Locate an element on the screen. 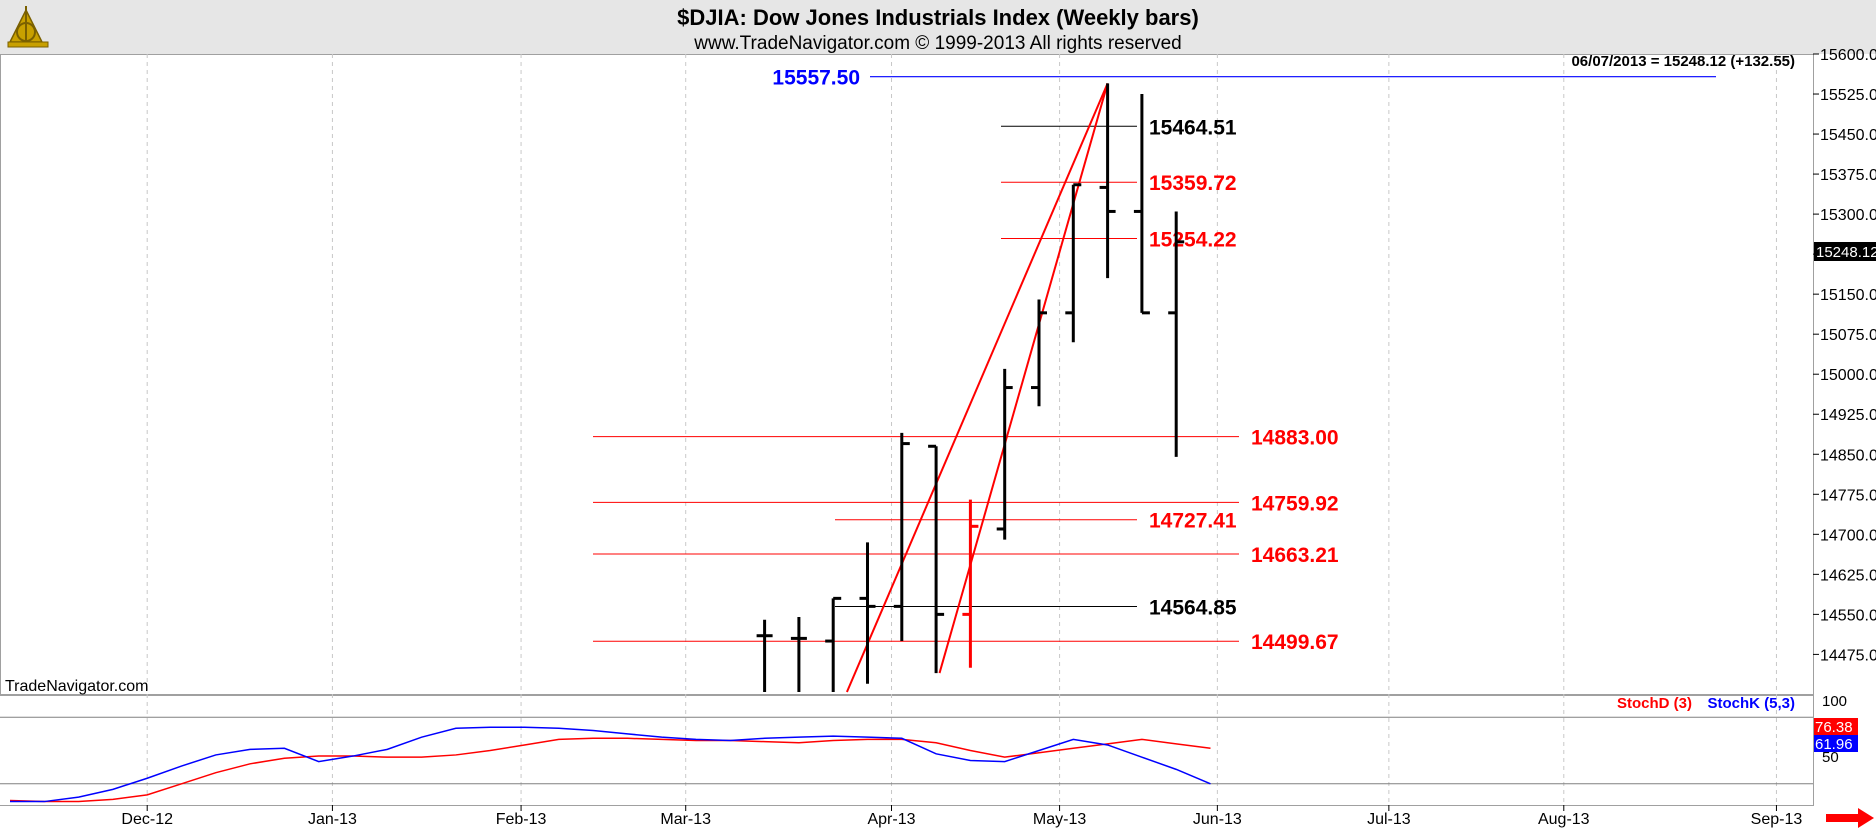 The width and height of the screenshot is (1876, 828). x-tick-label-jul-13: Jul-13 is located at coordinates (1389, 819).